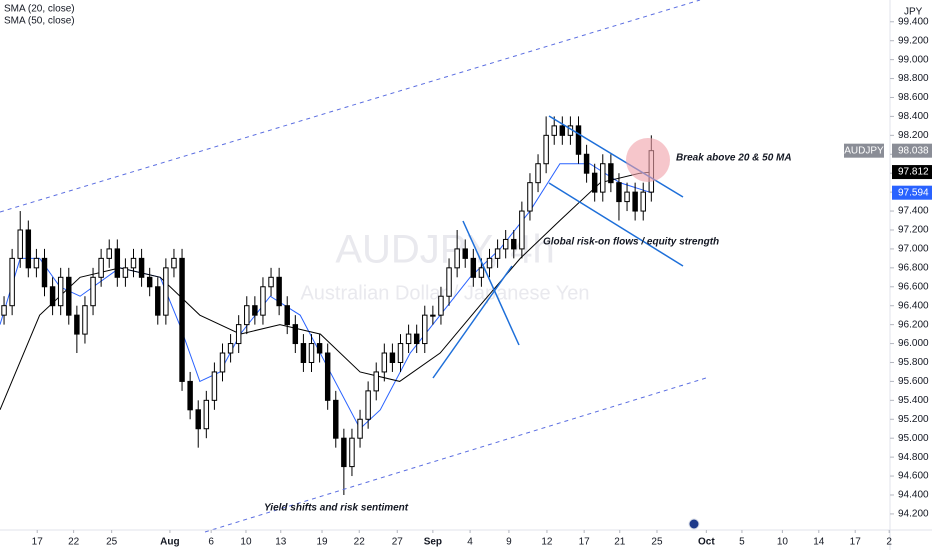 Image resolution: width=932 pixels, height=550 pixels. I want to click on y-tick-label: 99.200, so click(913, 40).